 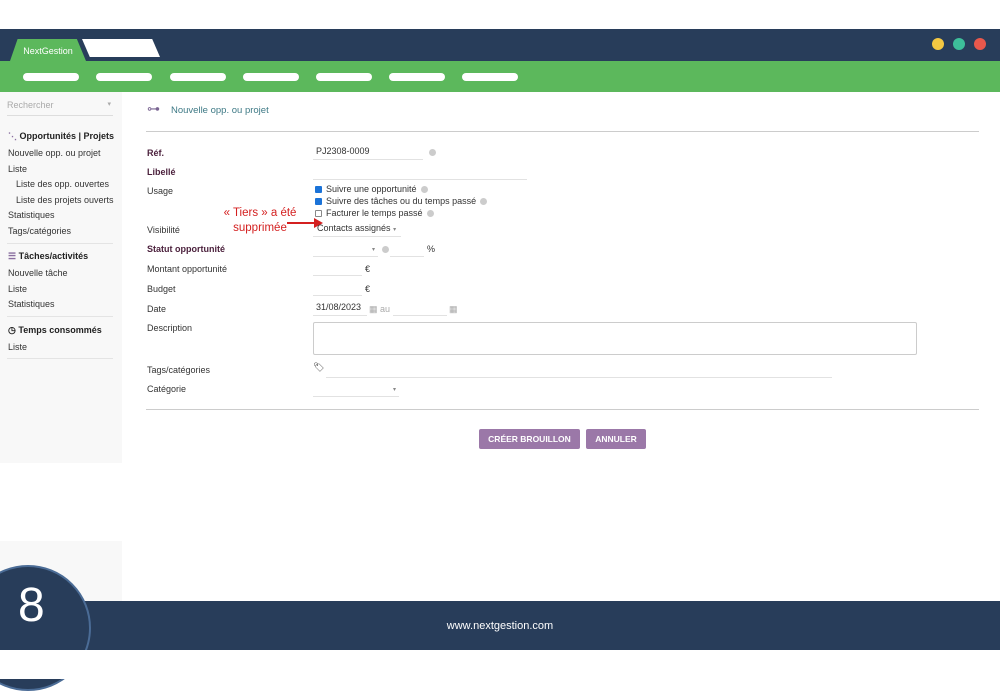 What do you see at coordinates (186, 249) in the screenshot?
I see `statut-label: Statut opportunité` at bounding box center [186, 249].